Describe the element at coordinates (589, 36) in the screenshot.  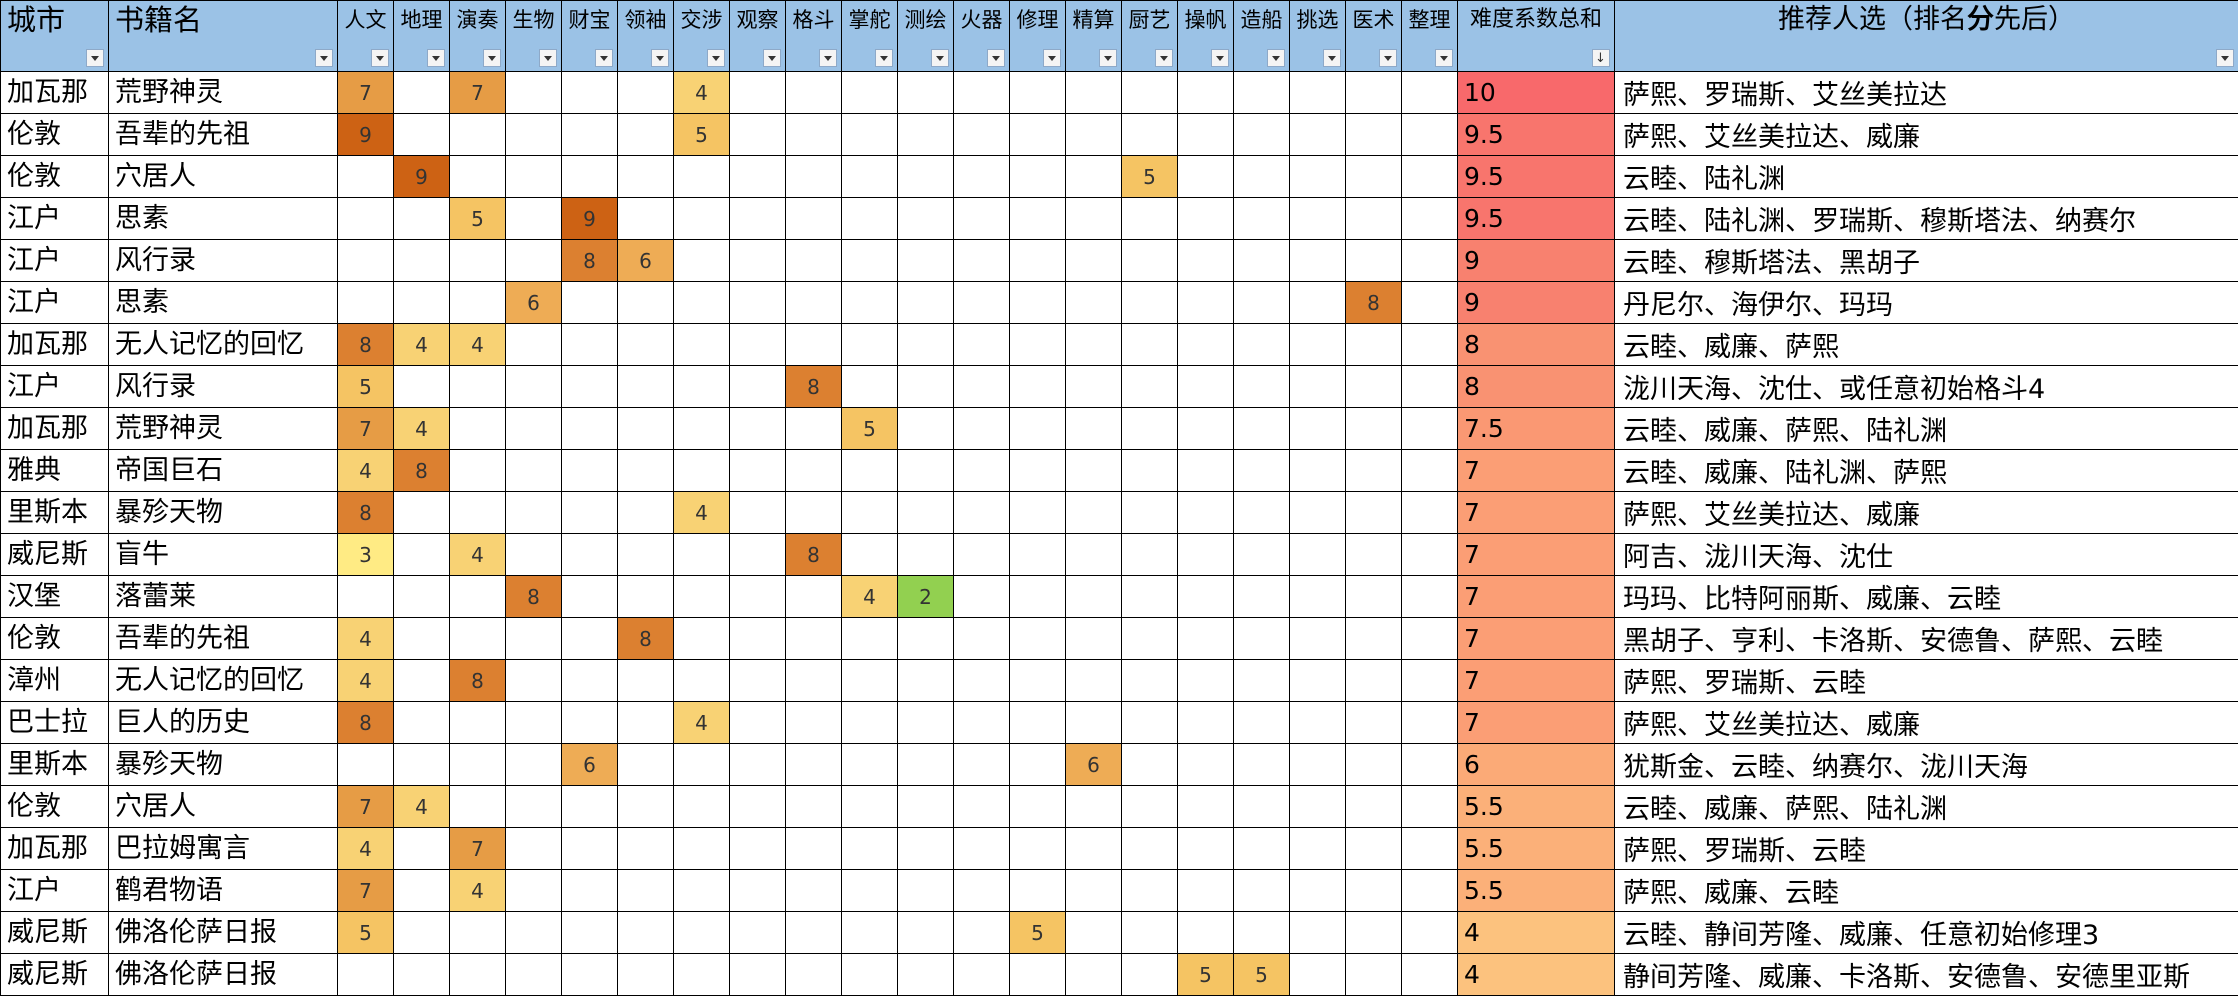
I see `header-skill-4: 财宝` at that location.